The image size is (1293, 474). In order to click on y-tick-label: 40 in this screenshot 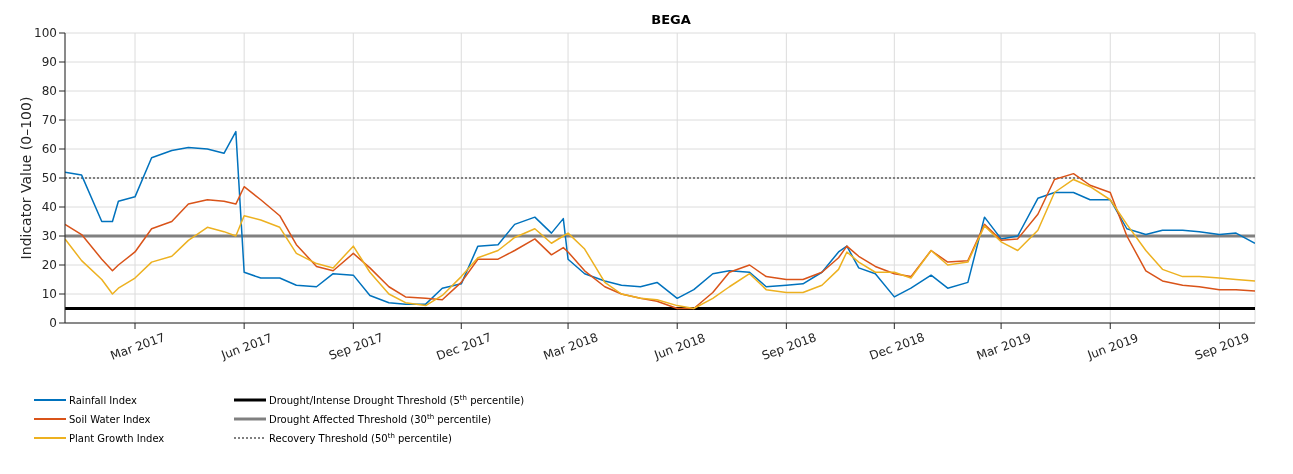, I will do `click(49, 207)`.